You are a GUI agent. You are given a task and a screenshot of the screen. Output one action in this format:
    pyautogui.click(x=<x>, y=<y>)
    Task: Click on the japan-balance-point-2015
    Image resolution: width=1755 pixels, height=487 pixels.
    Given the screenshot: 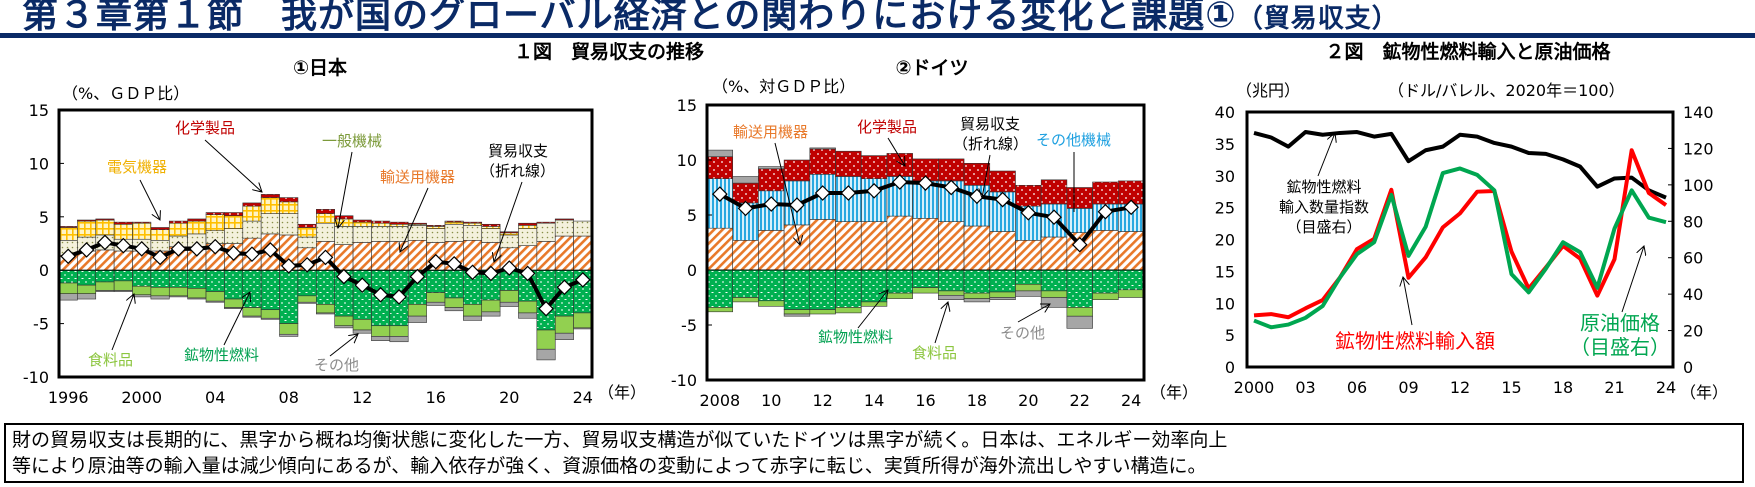 What is the action you would take?
    pyautogui.click(x=417, y=276)
    